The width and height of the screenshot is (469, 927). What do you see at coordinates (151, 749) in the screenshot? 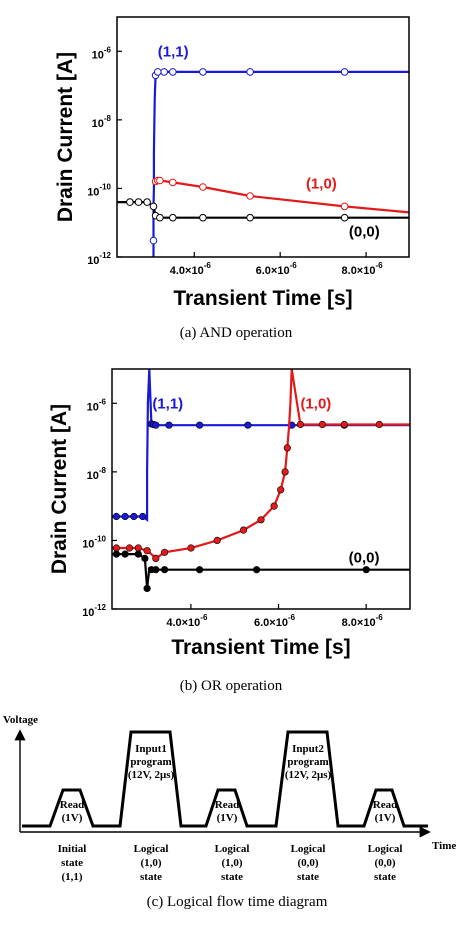
I see `pulse-label: Input1` at bounding box center [151, 749].